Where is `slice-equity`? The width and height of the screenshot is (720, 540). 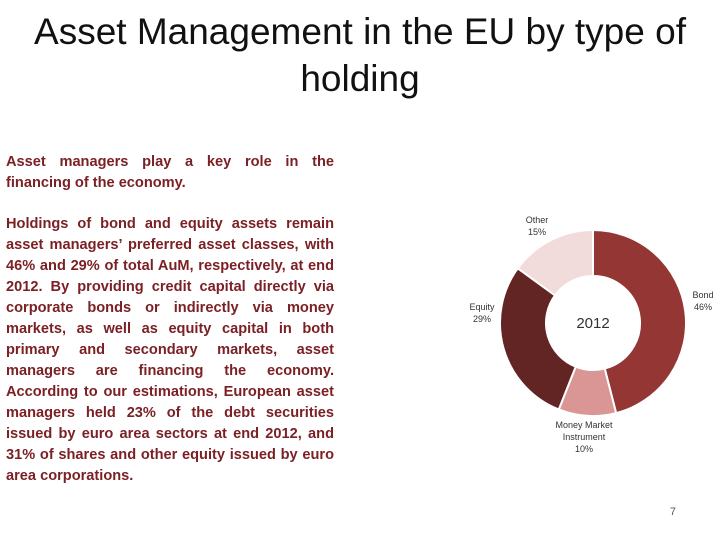
slice-equity is located at coordinates (538, 338).